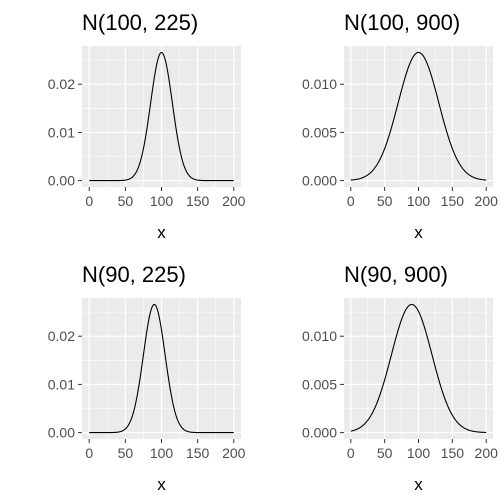 This screenshot has height=504, width=504. Describe the element at coordinates (396, 274) in the screenshot. I see `panel-title: N(90, 900)` at that location.